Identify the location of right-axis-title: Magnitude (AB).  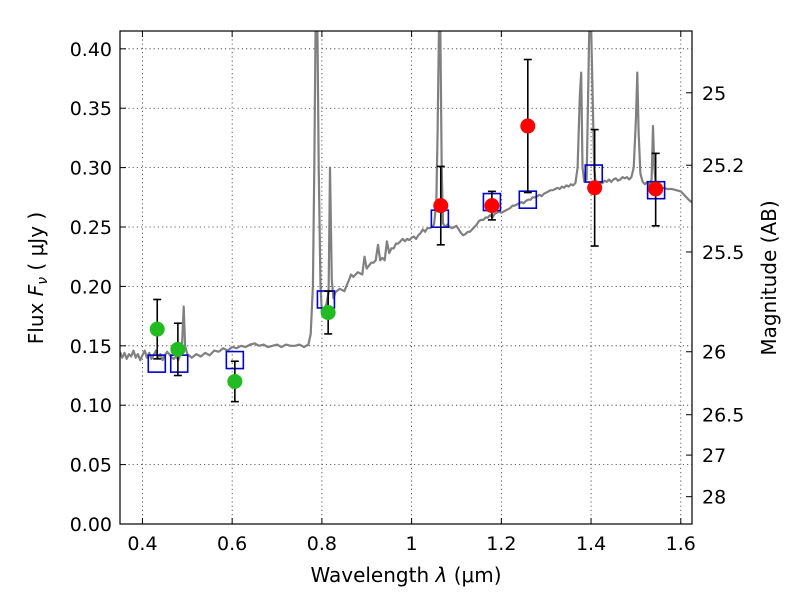
(769, 277).